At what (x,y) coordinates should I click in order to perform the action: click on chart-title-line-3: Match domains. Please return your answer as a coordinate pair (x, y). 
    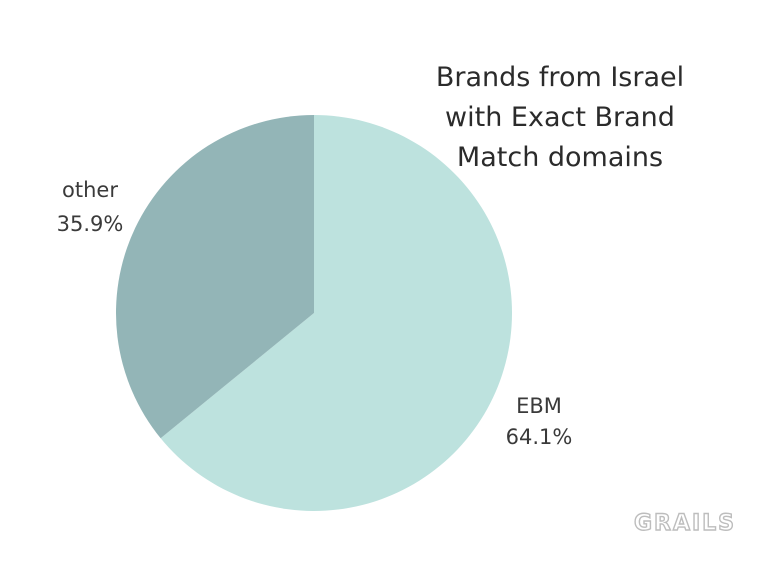
    Looking at the image, I should click on (560, 157).